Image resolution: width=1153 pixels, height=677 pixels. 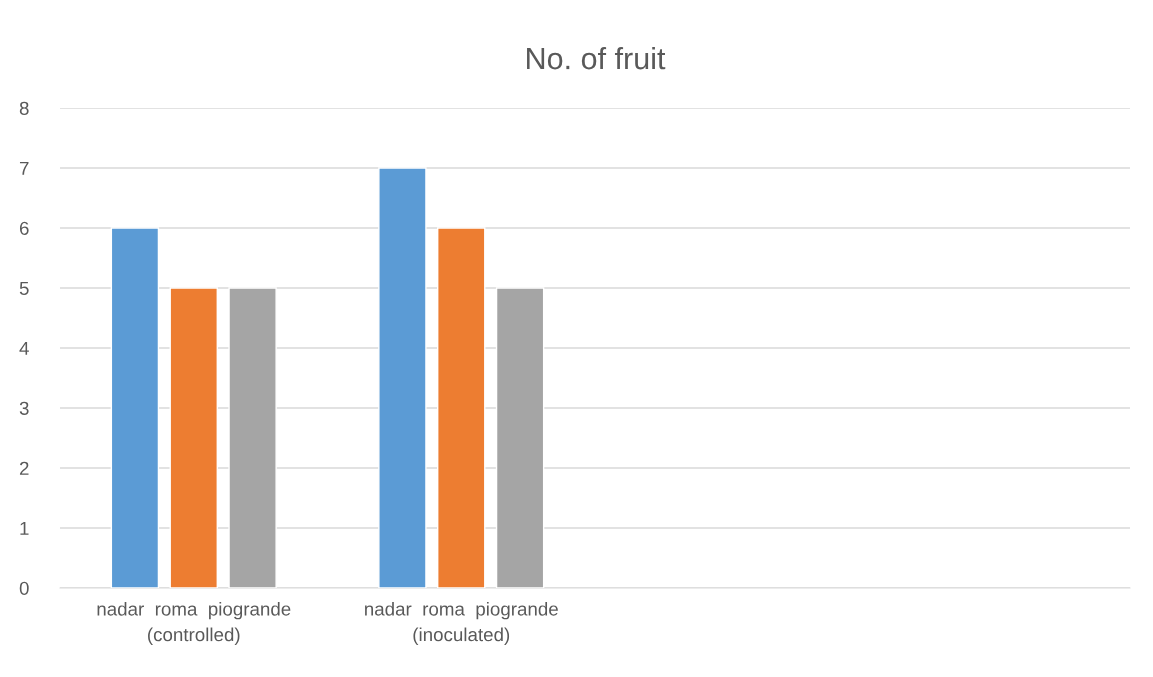 I want to click on y-tick-label: 8, so click(x=24, y=108).